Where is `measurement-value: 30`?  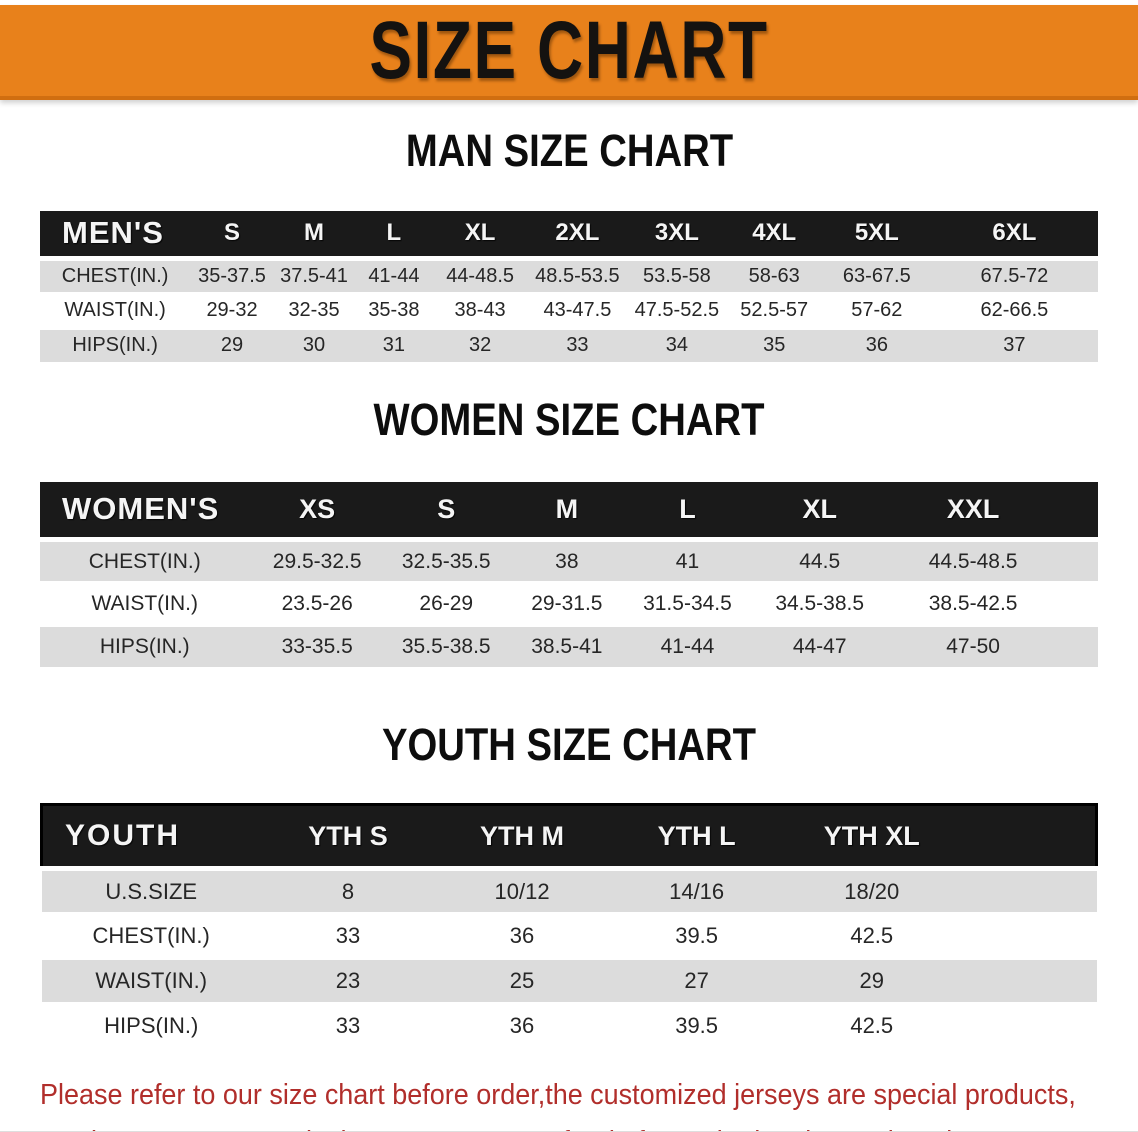
measurement-value: 30 is located at coordinates (314, 346).